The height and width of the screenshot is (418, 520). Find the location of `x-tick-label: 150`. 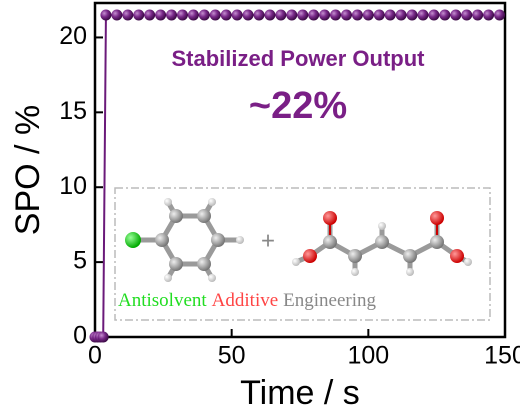

x-tick-label: 150 is located at coordinates (502, 356).